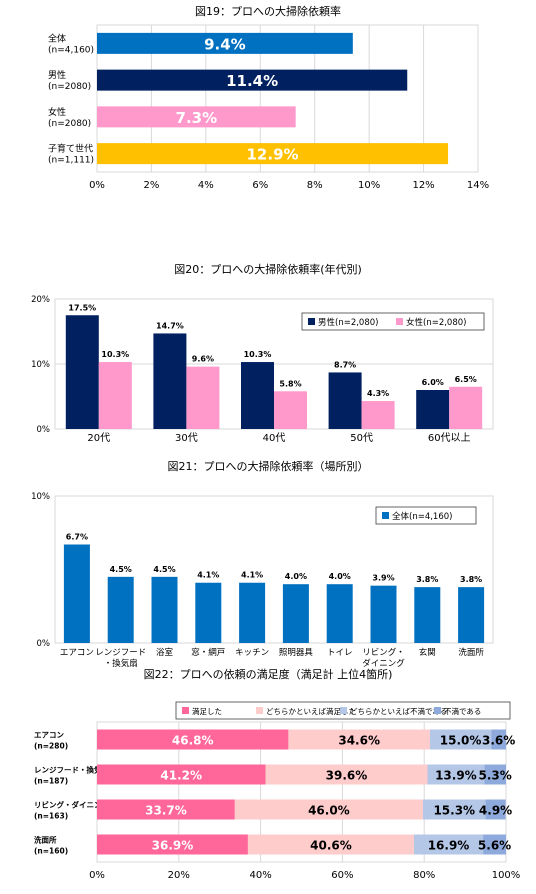  Describe the element at coordinates (51, 851) in the screenshot. I see `category-label: (n=160)` at that location.